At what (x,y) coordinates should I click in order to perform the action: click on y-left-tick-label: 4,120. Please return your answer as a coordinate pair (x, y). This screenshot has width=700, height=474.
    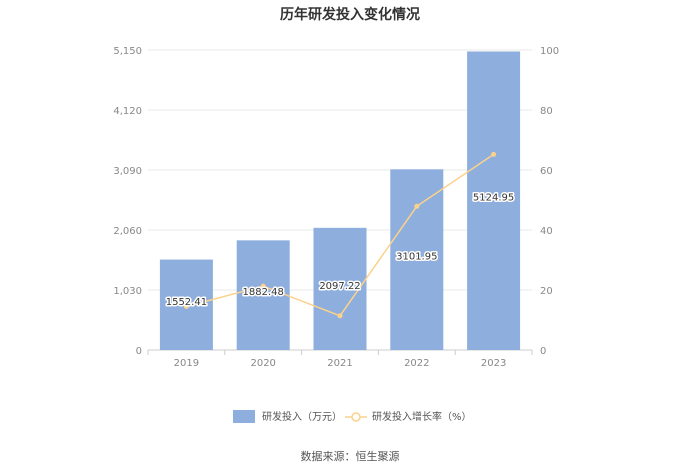
    Looking at the image, I should click on (127, 111).